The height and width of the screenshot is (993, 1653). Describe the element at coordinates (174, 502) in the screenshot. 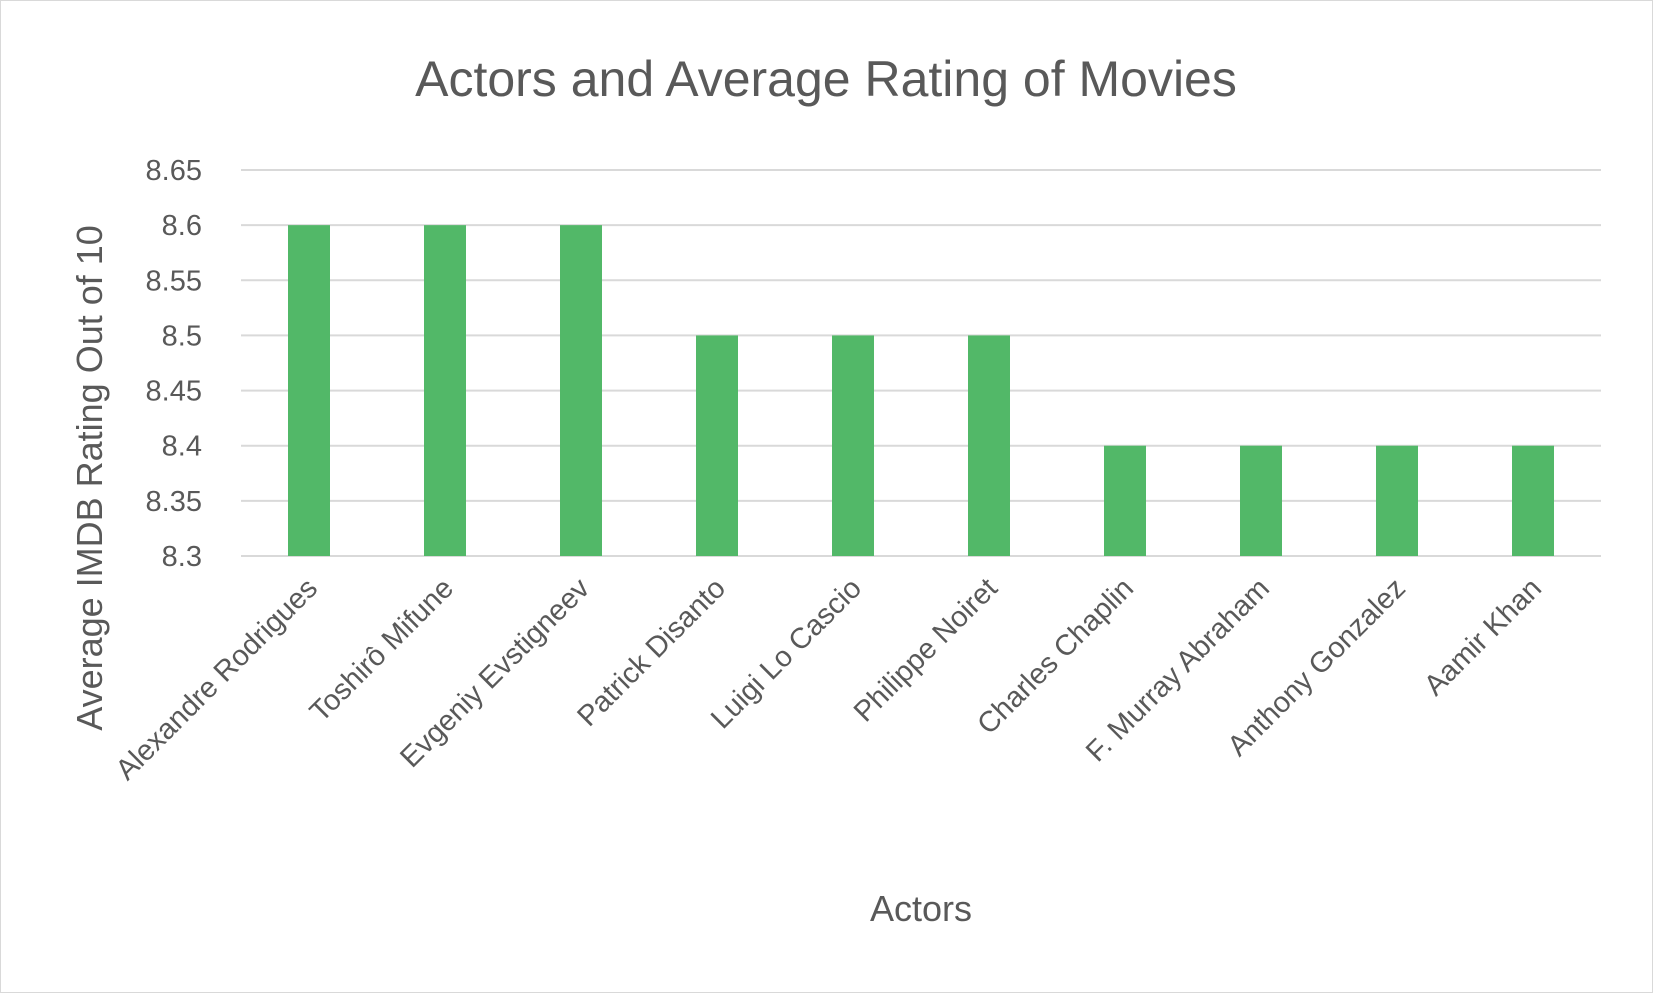

I see `y-tick-label: 8.35` at that location.